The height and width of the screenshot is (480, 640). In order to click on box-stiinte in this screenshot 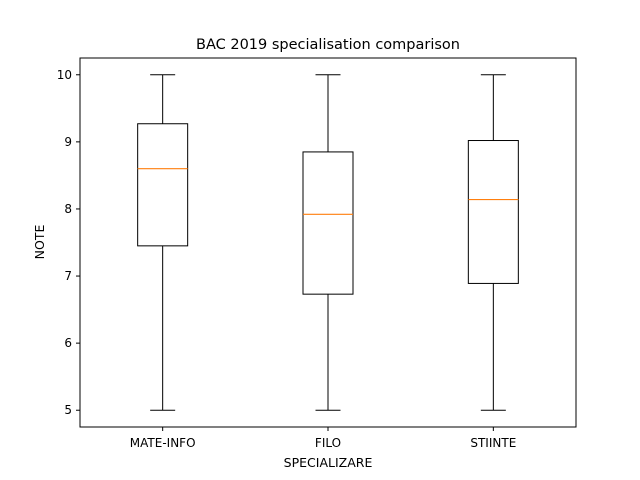, I will do `click(493, 242)`.